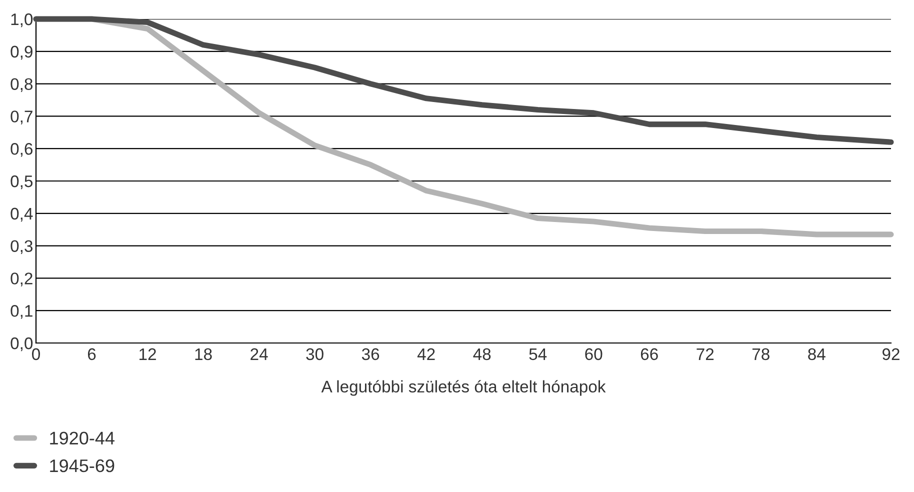 This screenshot has height=492, width=914. Describe the element at coordinates (21, 279) in the screenshot. I see `y-tick-label: 0,2` at that location.